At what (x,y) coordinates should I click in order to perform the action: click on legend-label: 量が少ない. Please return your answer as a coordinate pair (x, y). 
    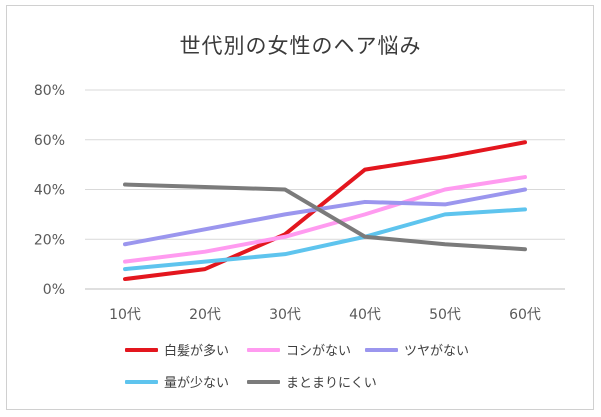
    Looking at the image, I should click on (197, 383).